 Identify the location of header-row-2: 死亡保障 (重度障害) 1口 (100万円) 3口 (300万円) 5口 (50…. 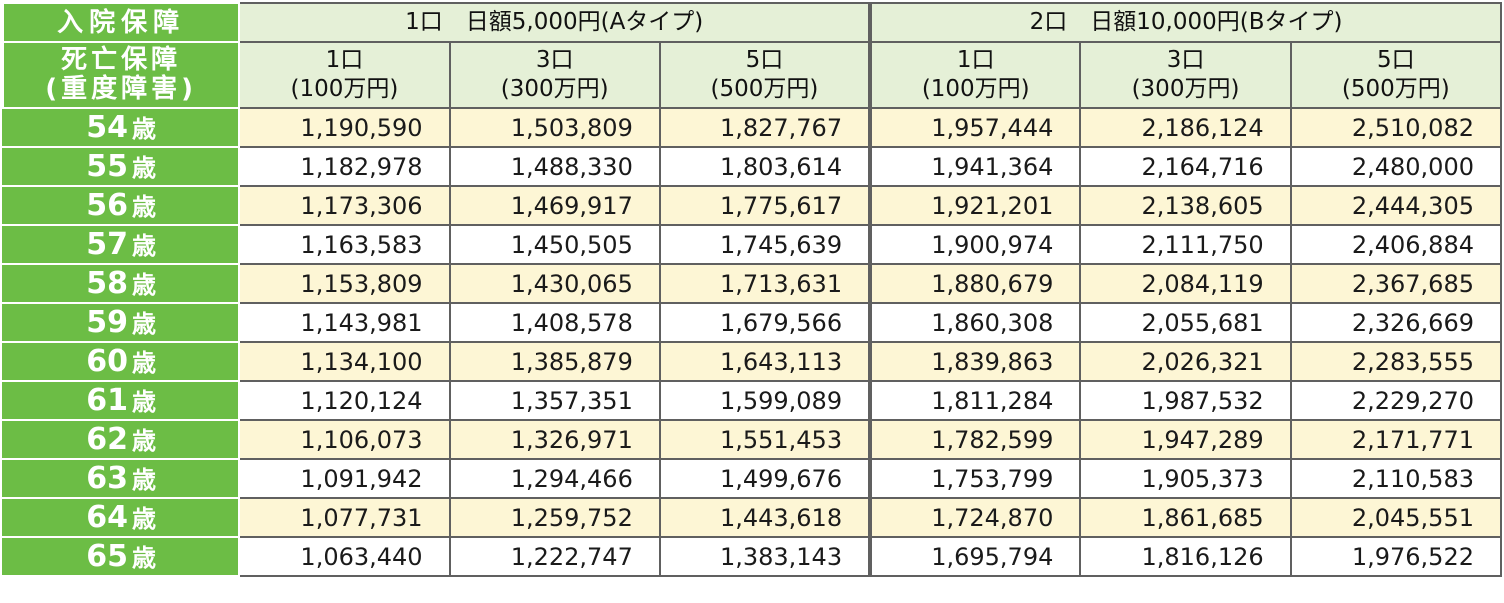
(752, 75).